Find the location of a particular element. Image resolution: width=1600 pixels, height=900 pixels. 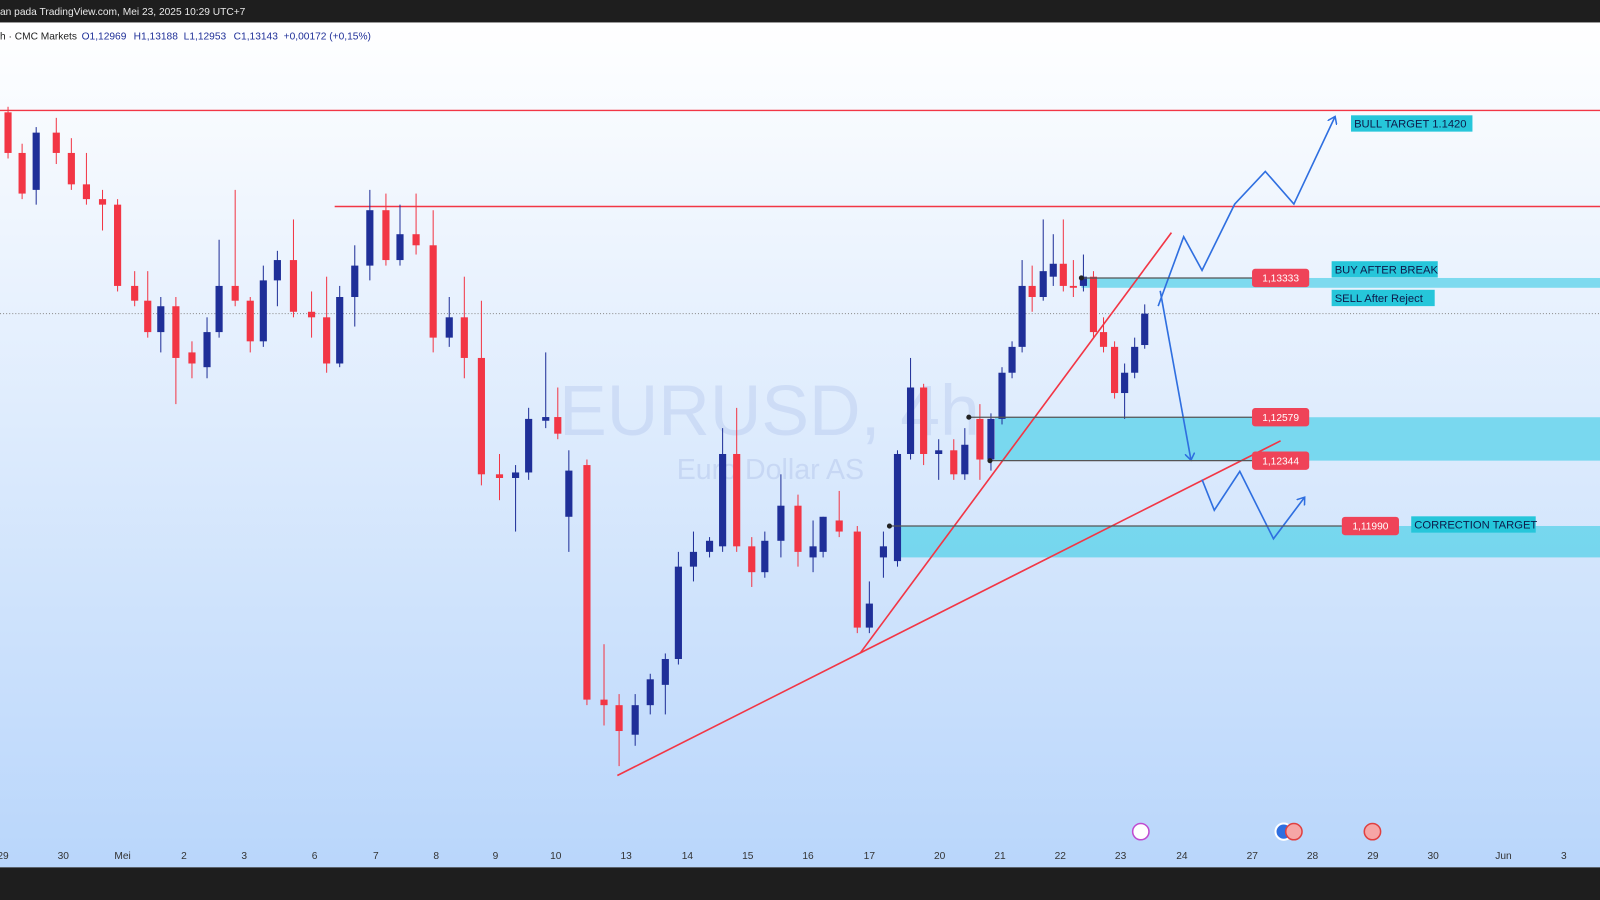

symbol: h · CMC Markets is located at coordinates (38, 36).